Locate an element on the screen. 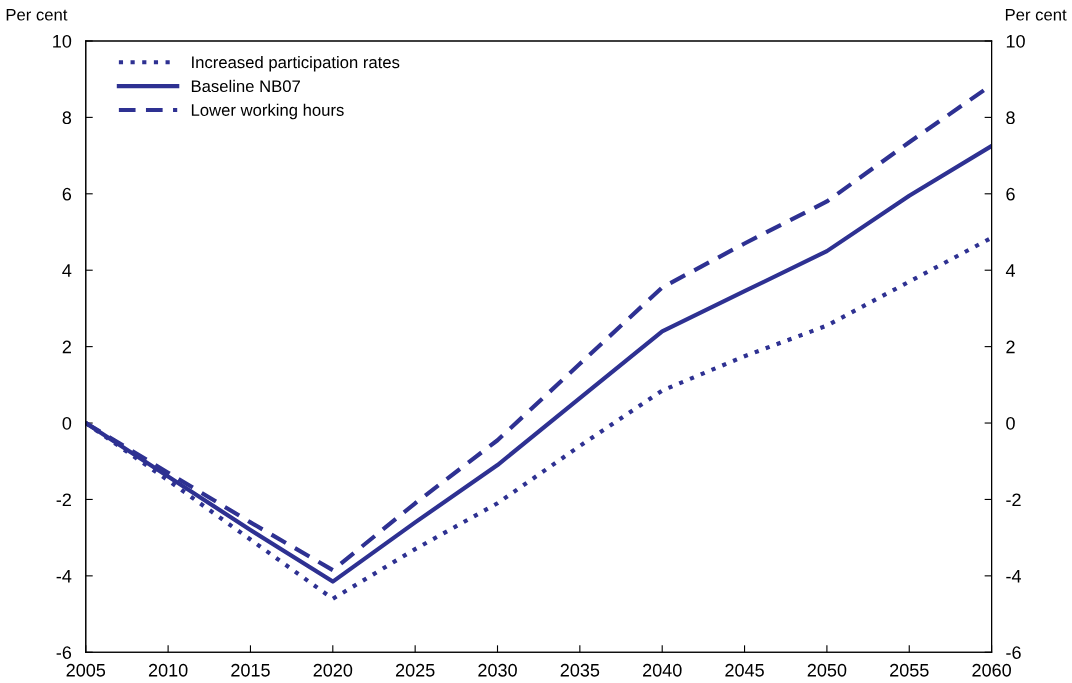  y-tick-label: 4 is located at coordinates (67, 270).